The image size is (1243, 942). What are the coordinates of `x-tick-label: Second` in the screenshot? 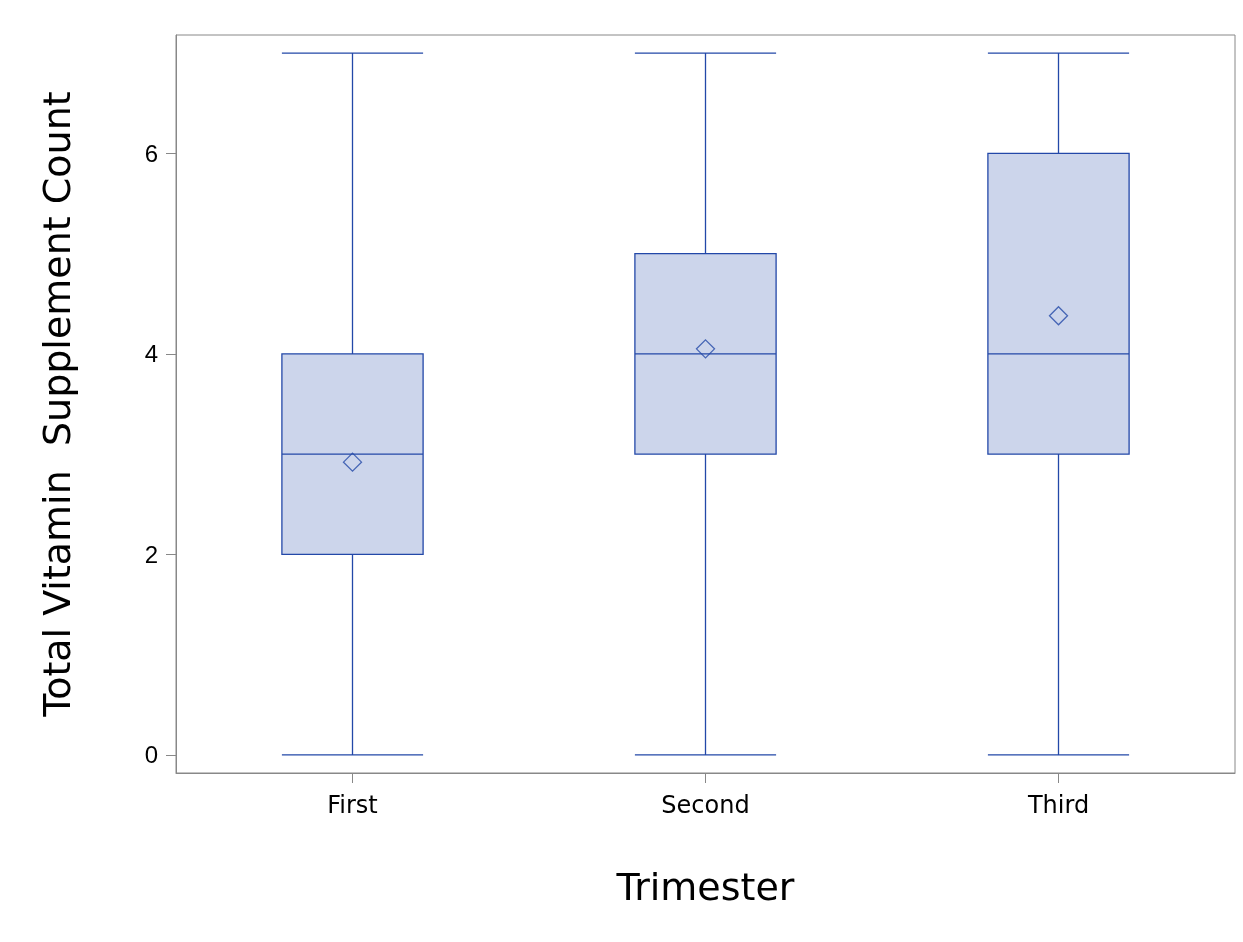 It's located at (705, 805).